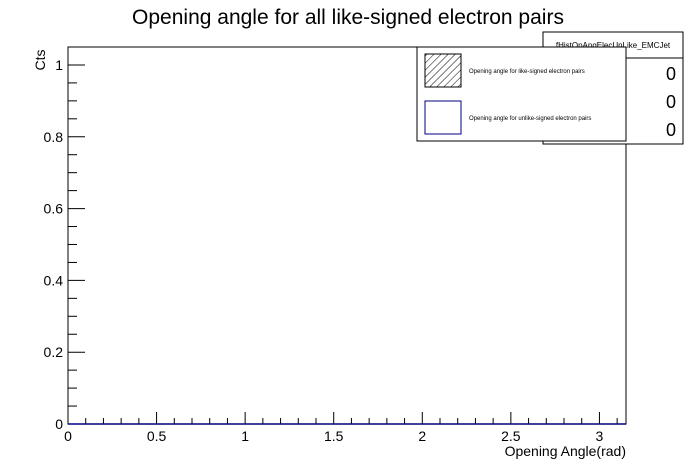 The height and width of the screenshot is (472, 696). I want to click on x-axis: 0 0.5 1 1.5 2 2.5 3, so click(341, 428).